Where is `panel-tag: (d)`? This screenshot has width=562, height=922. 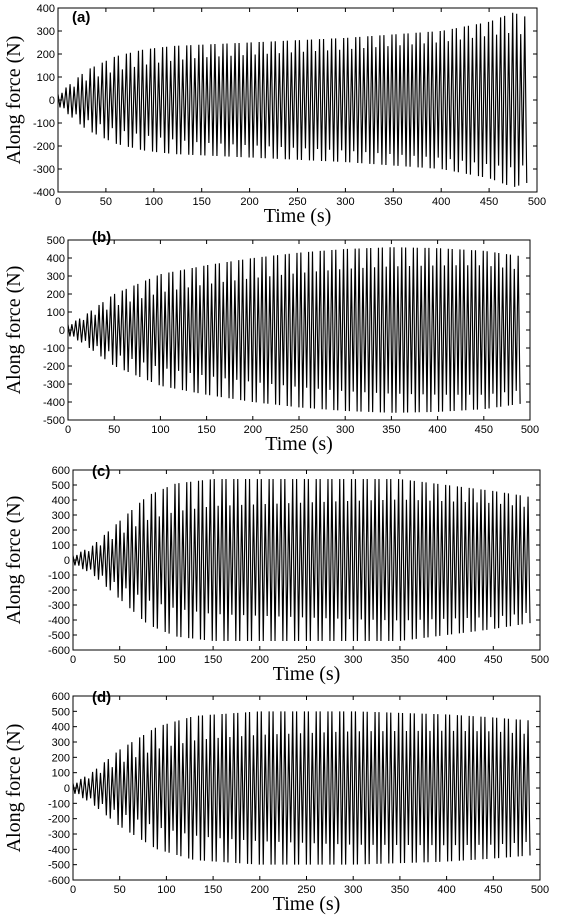
panel-tag: (d) is located at coordinates (101, 697).